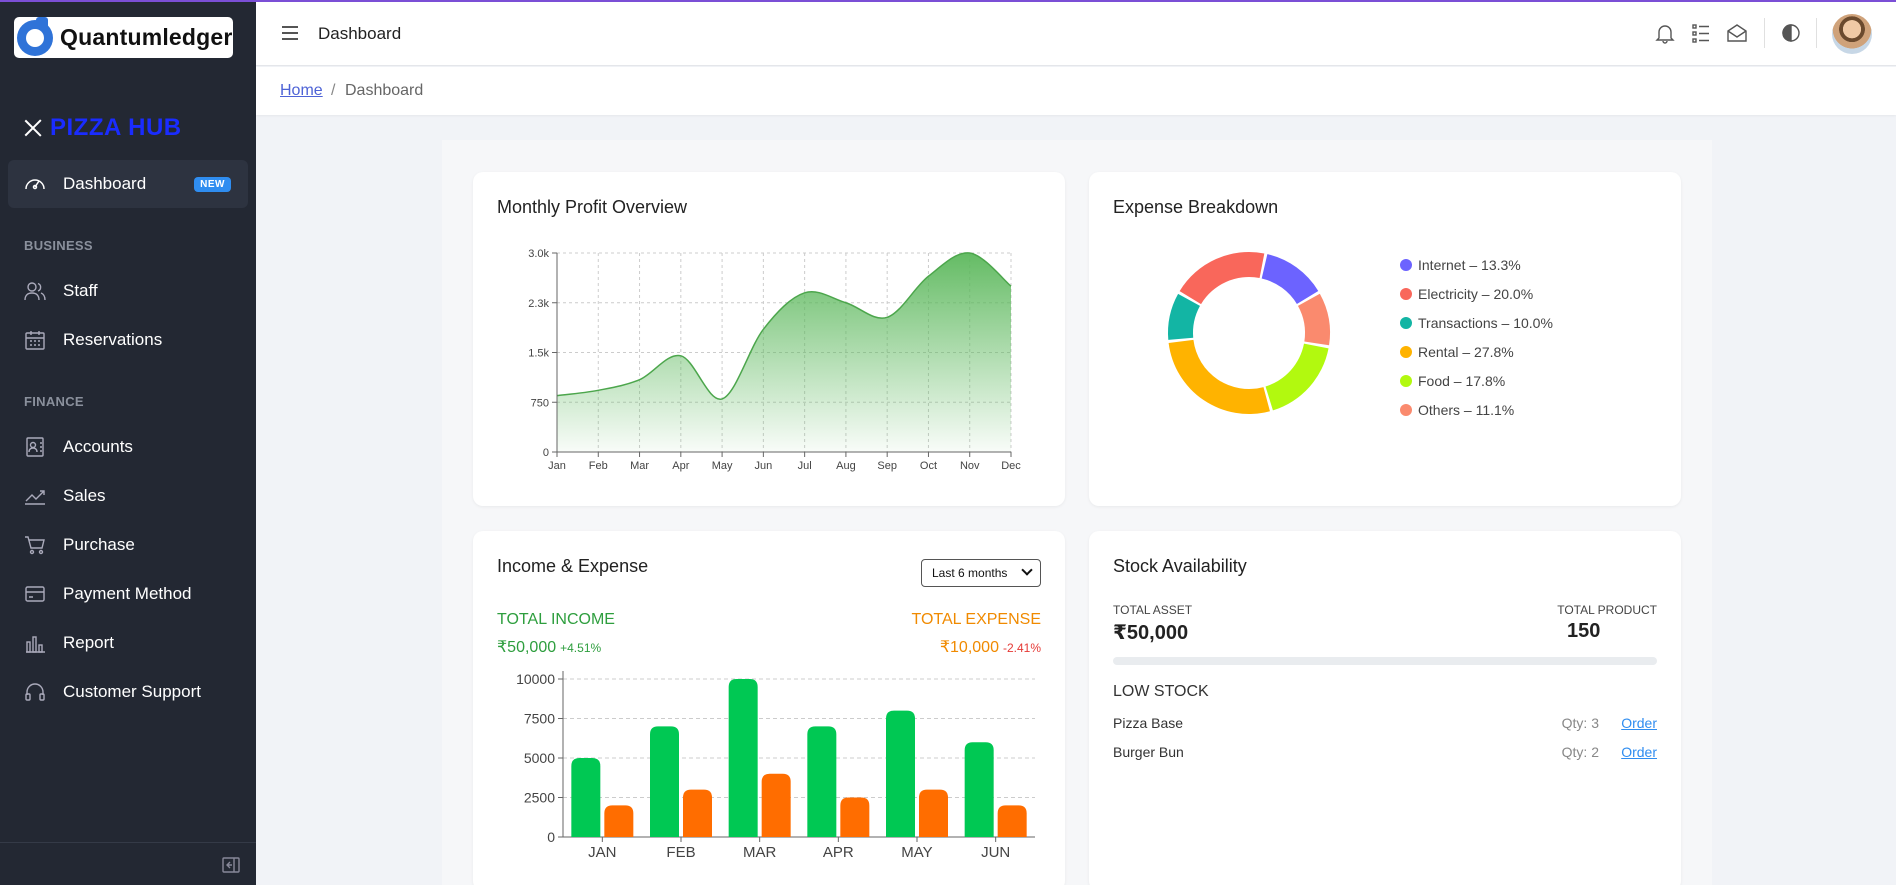  I want to click on legend-item: Others – 11.1%, so click(1476, 409).